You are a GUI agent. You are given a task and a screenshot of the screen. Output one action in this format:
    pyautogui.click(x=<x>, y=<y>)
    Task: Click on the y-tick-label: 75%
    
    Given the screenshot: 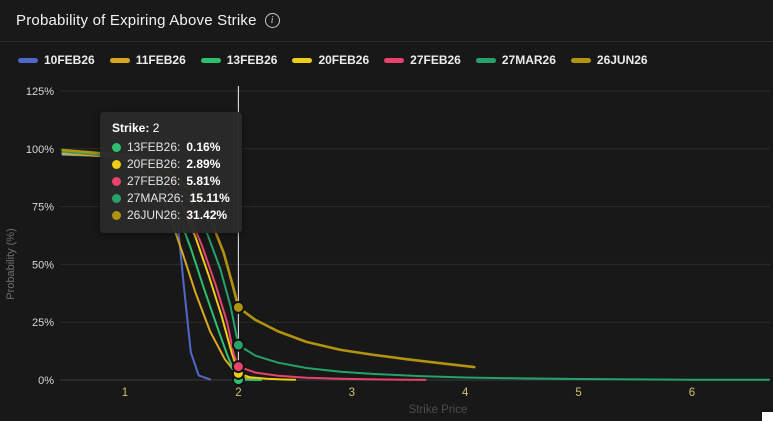 What is the action you would take?
    pyautogui.click(x=43, y=208)
    